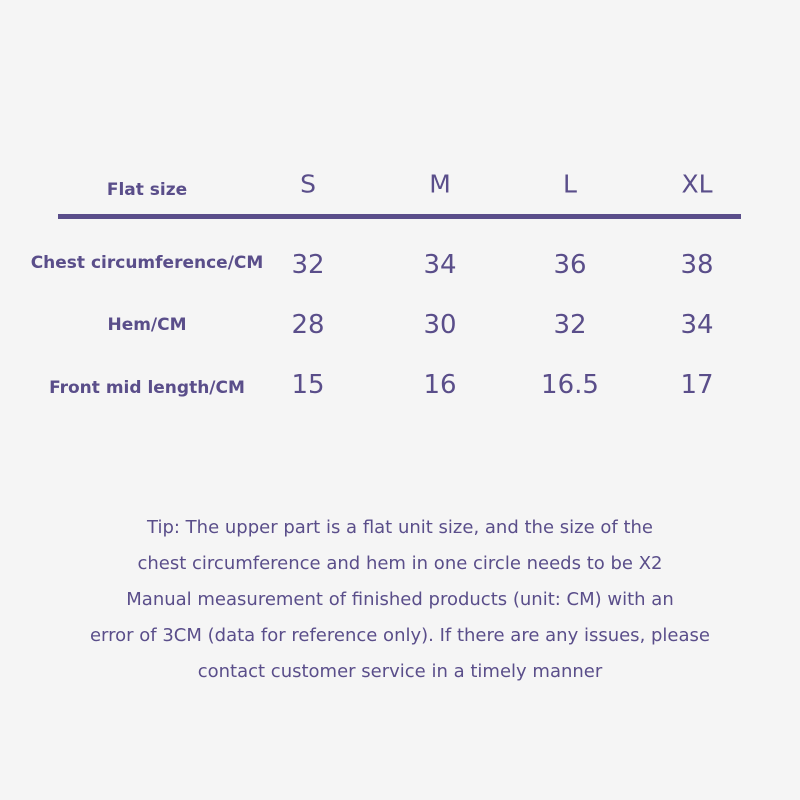 The image size is (800, 800). Describe the element at coordinates (440, 385) in the screenshot. I see `cell: 16` at that location.